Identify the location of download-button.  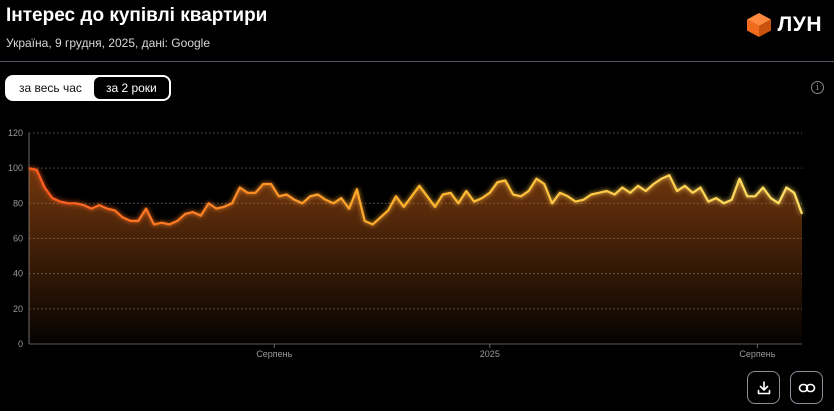
(763, 387).